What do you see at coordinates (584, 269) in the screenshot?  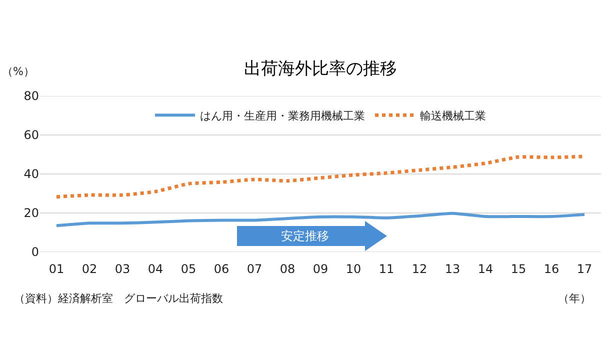 I see `x-tick-label: 17` at bounding box center [584, 269].